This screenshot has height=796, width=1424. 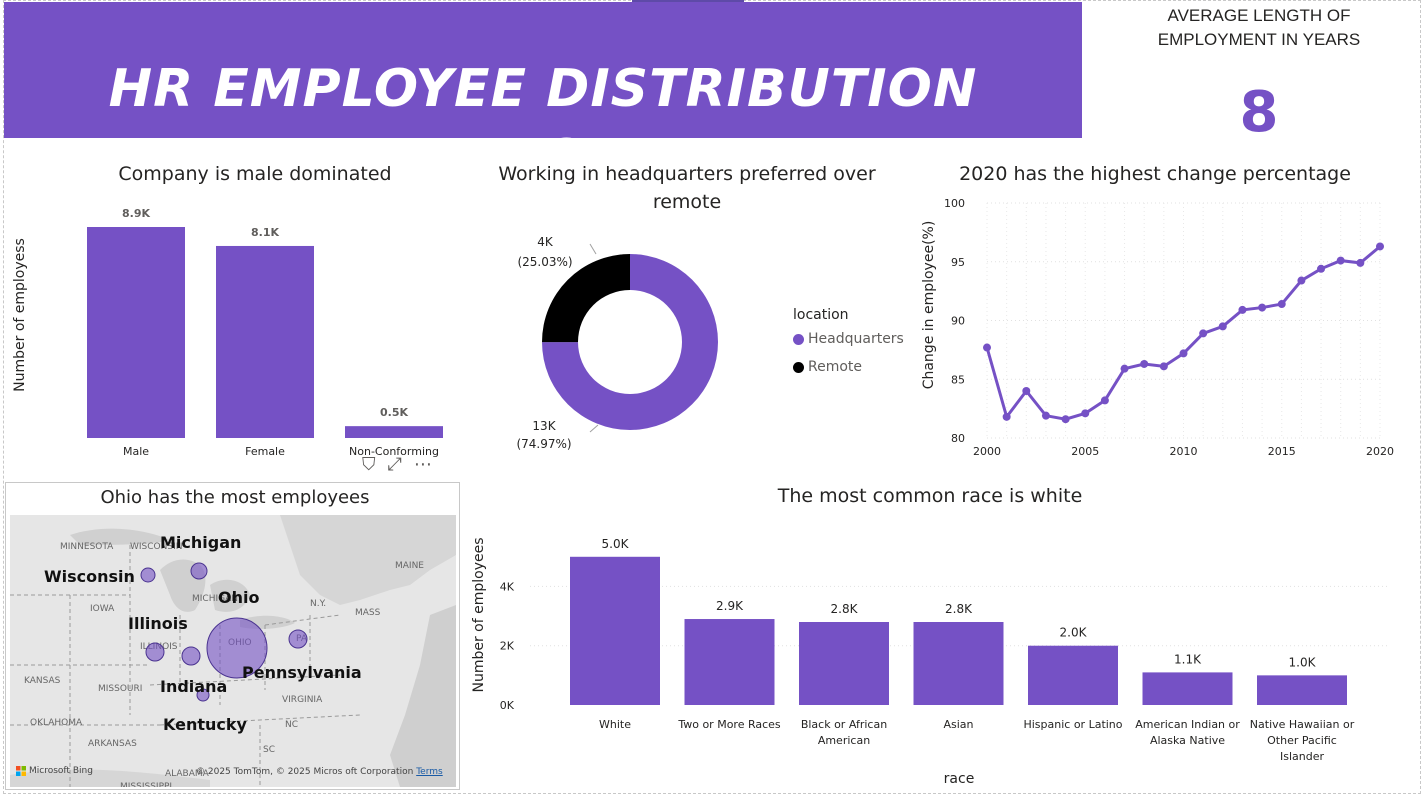 What do you see at coordinates (235, 497) in the screenshot?
I see `map-title: Ohio has the most employees` at bounding box center [235, 497].